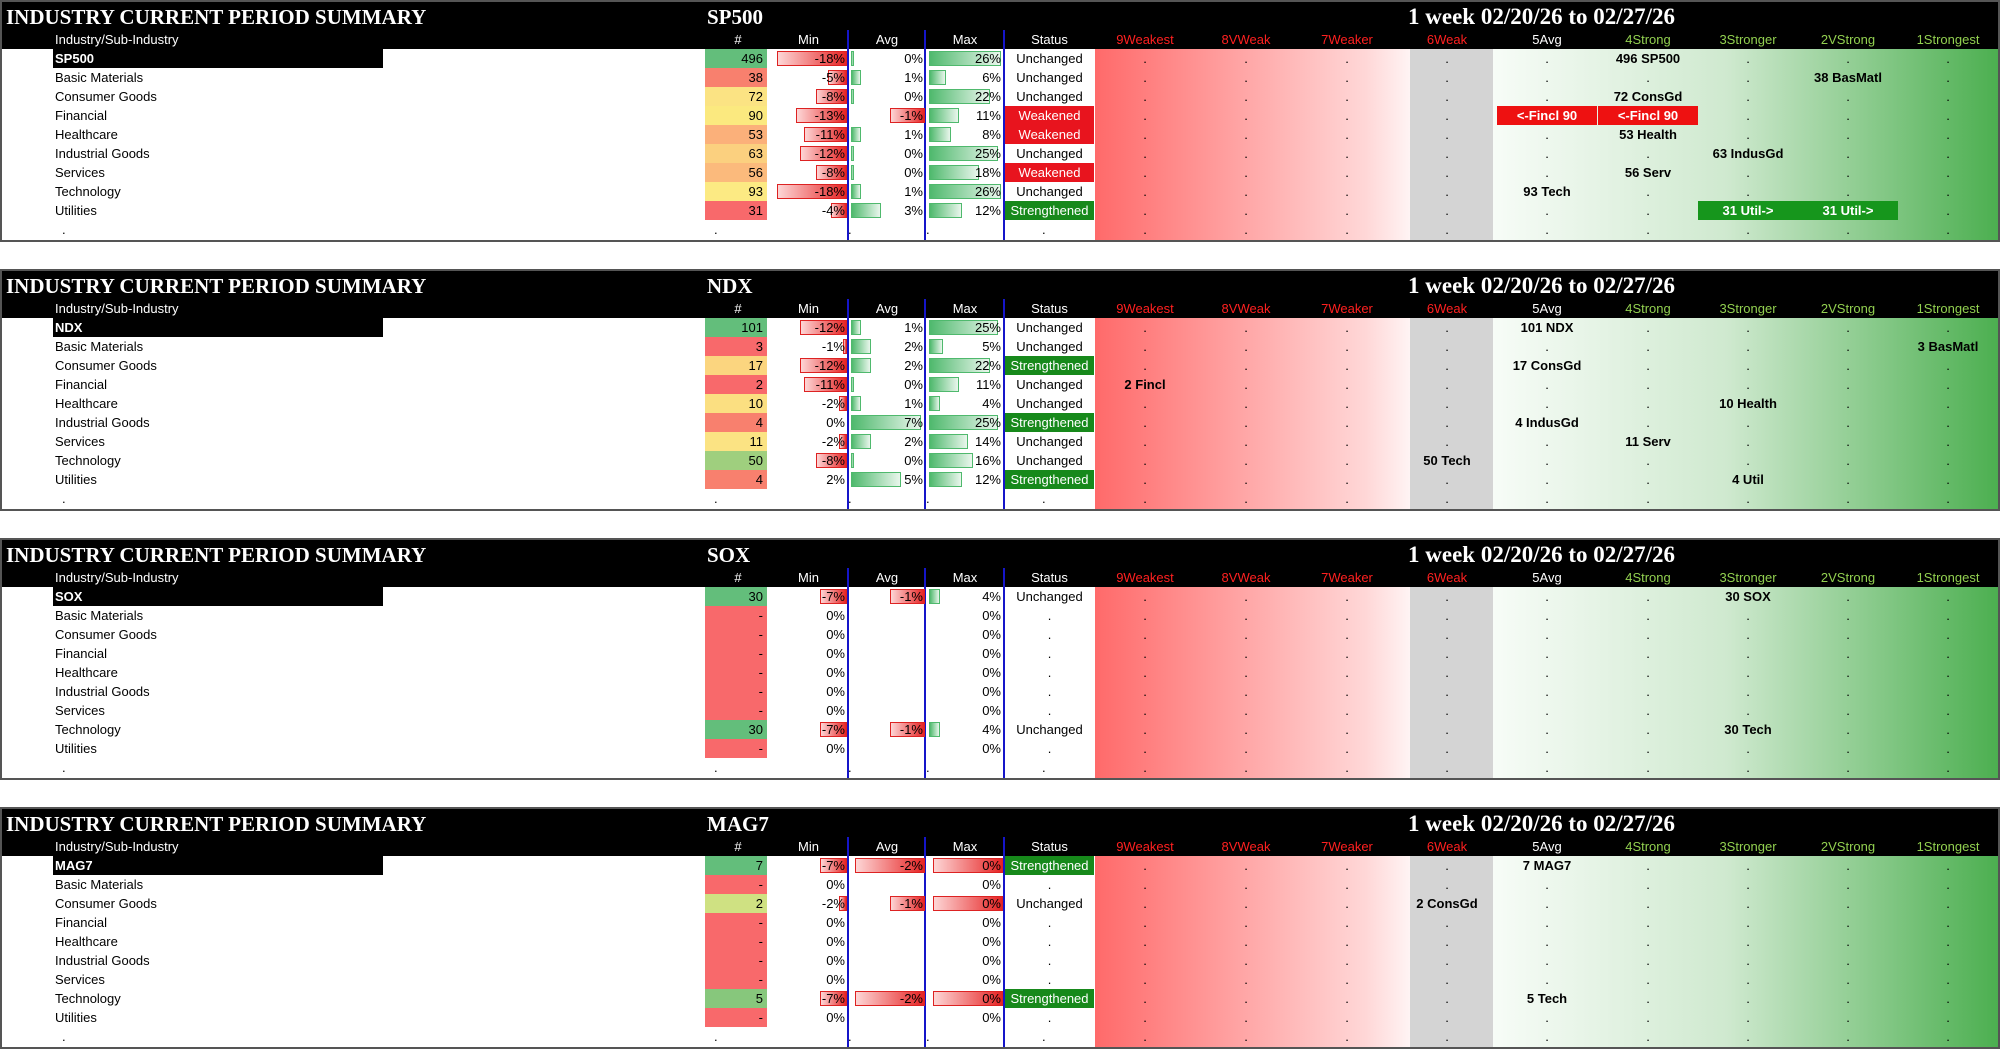  Describe the element at coordinates (218, 865) in the screenshot. I see `industry-name: MAG7` at that location.